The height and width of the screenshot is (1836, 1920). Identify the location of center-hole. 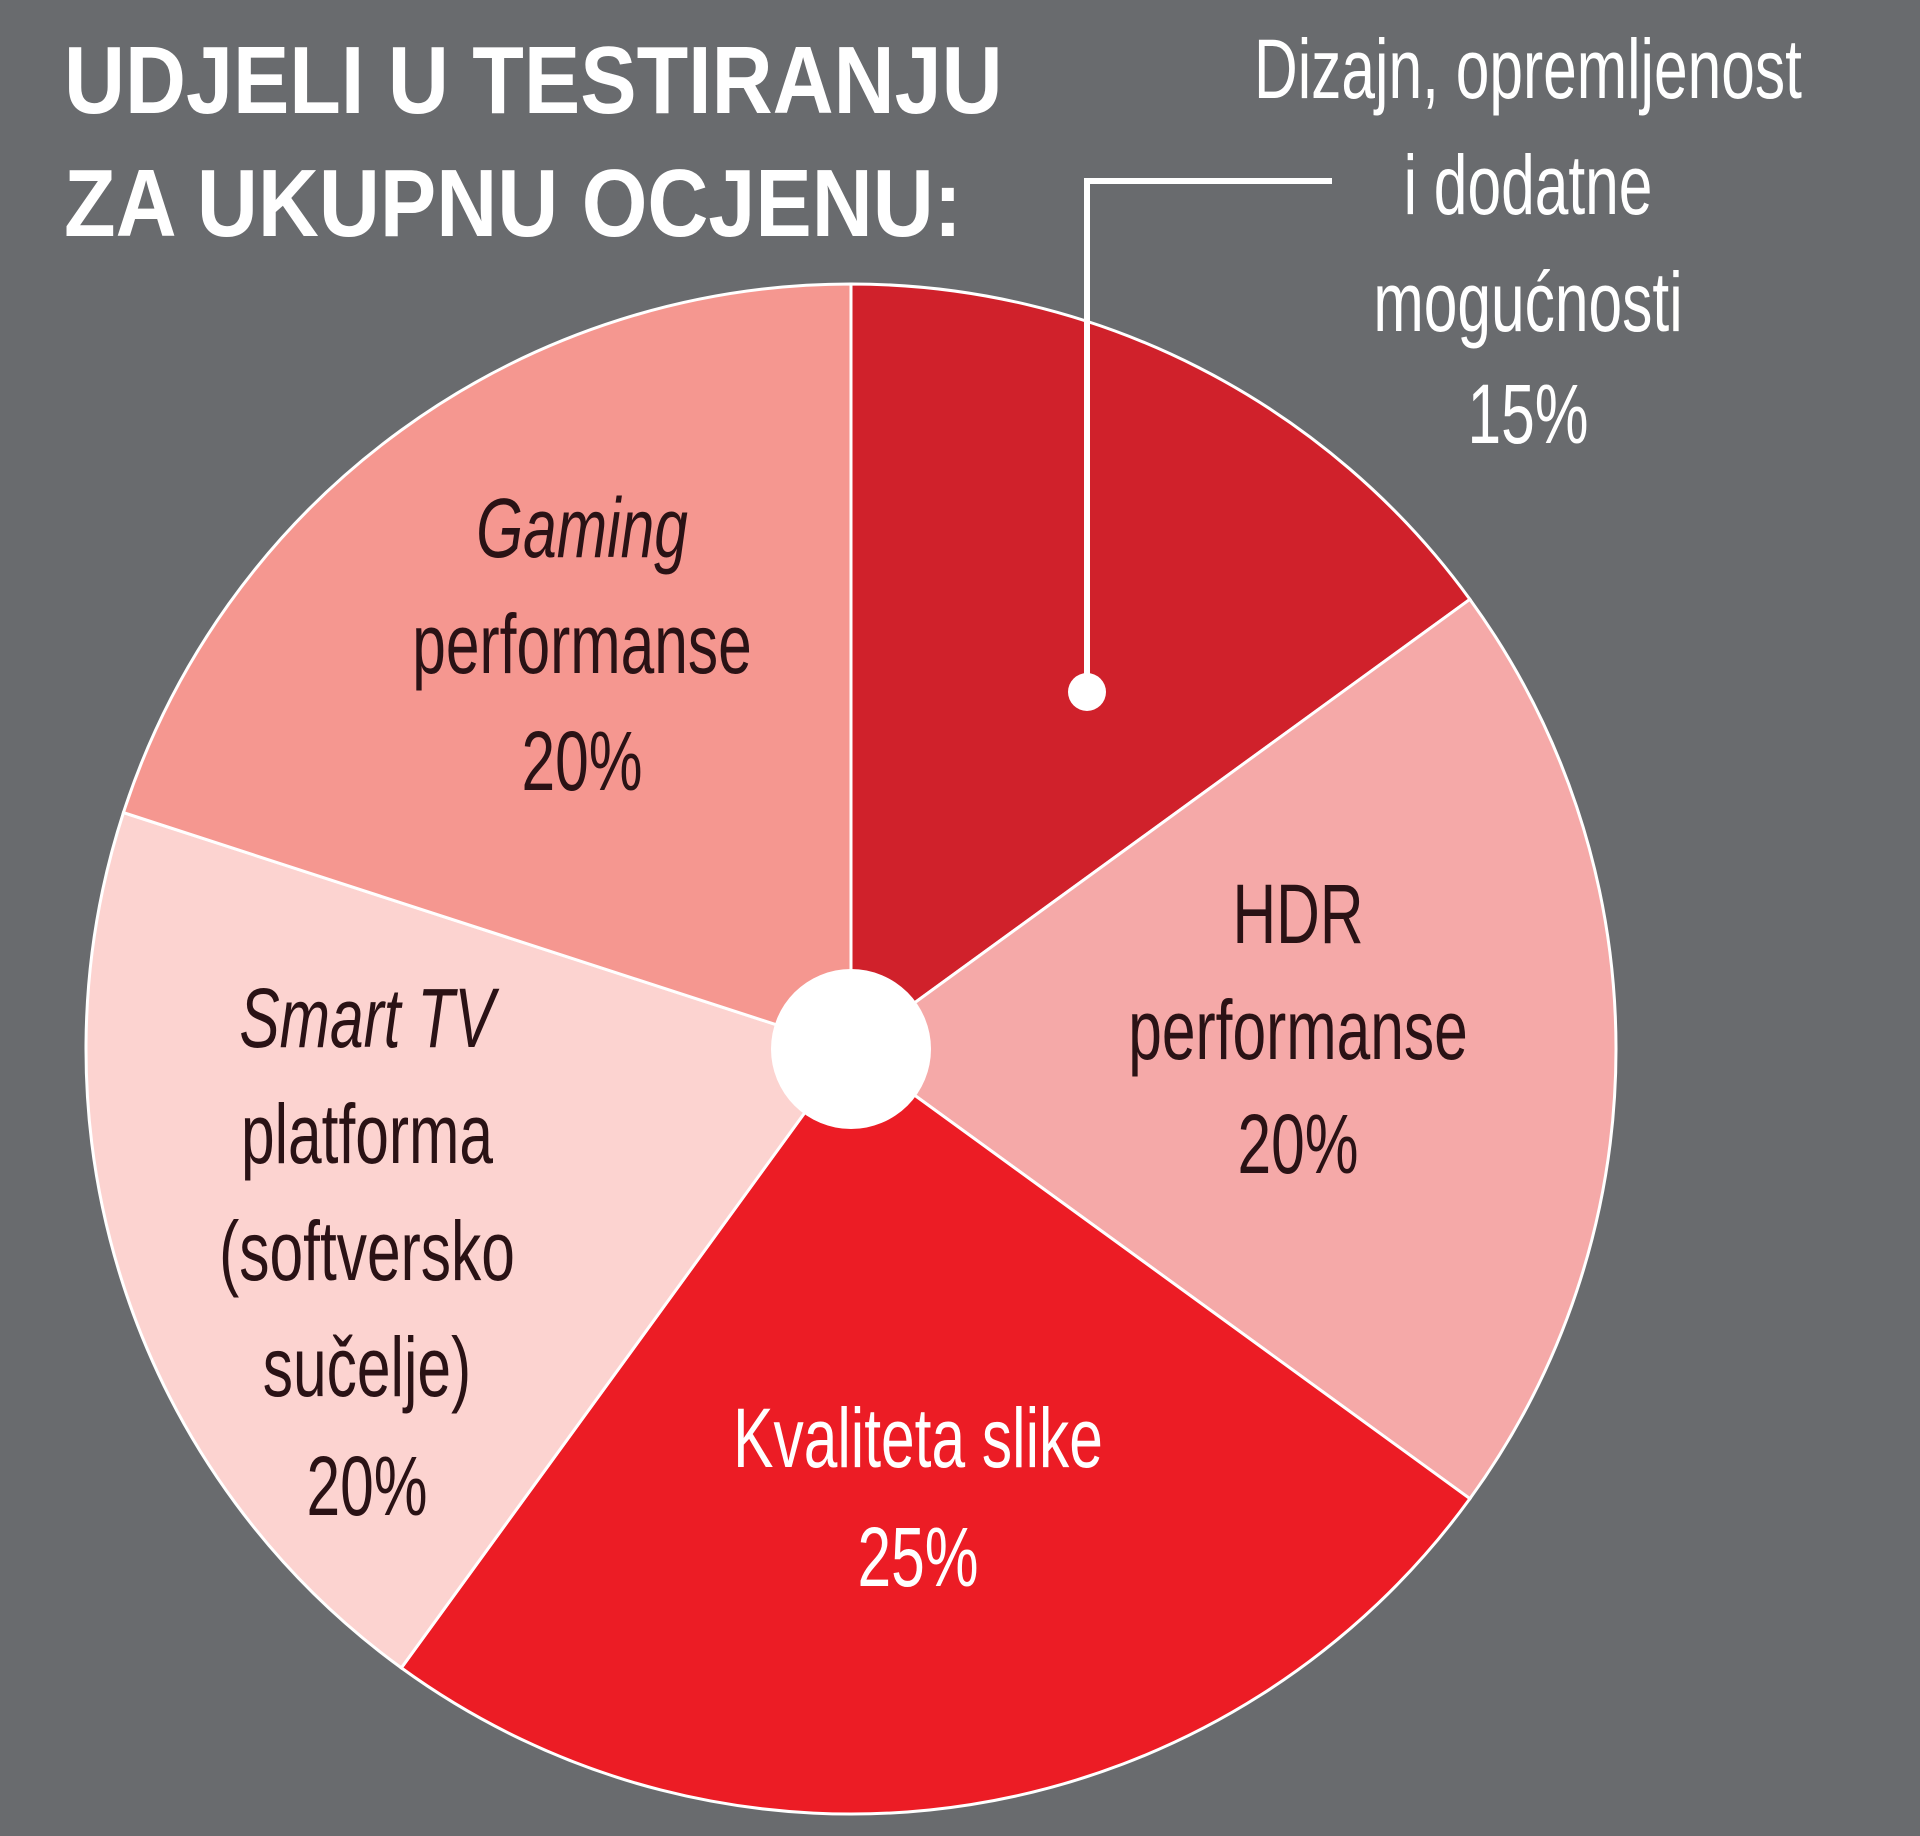
(851, 1049).